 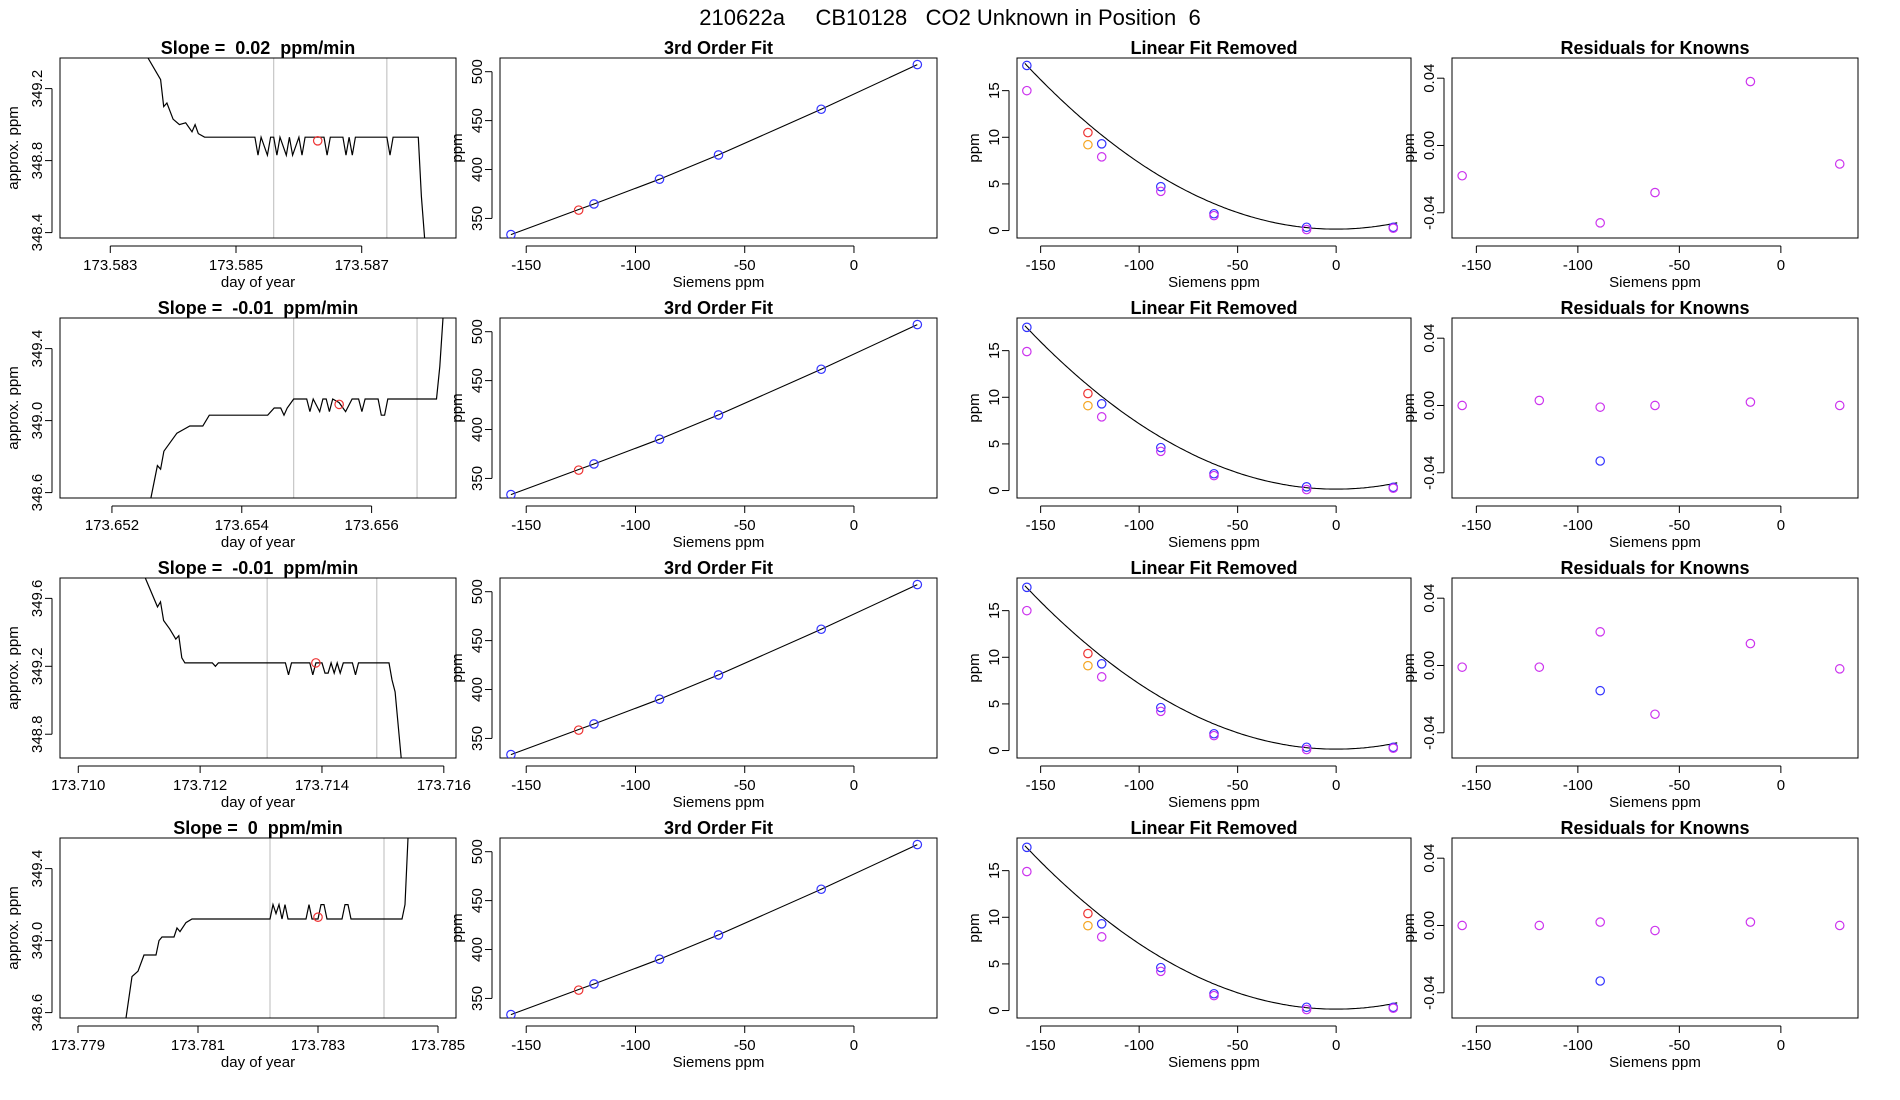 What do you see at coordinates (37, 233) in the screenshot?
I see `chart-0-0-ytick-label-0: 348.4` at bounding box center [37, 233].